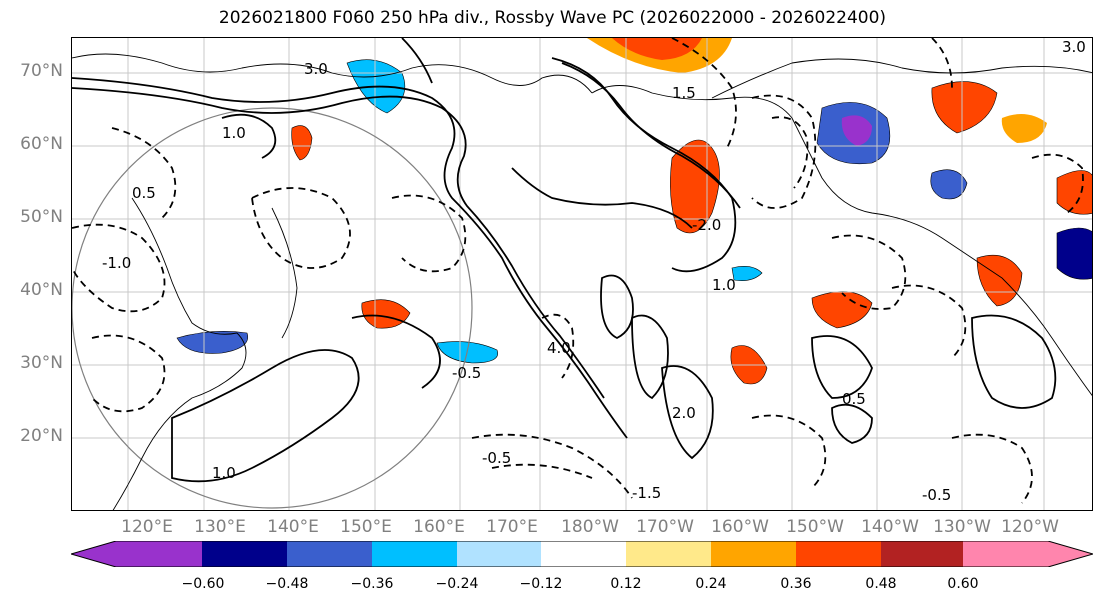 The height and width of the screenshot is (604, 1105). Describe the element at coordinates (41, 436) in the screenshot. I see `lat-label-20n: 20°N` at that location.